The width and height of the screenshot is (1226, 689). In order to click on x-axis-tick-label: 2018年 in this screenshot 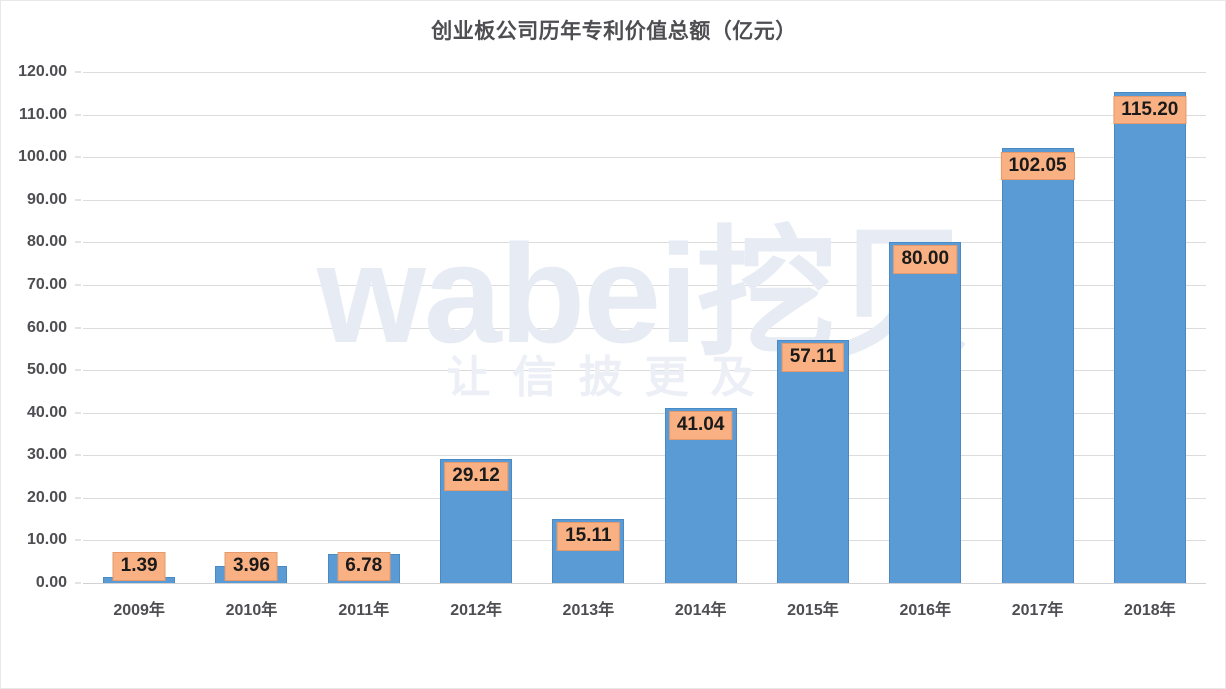, I will do `click(1150, 610)`.